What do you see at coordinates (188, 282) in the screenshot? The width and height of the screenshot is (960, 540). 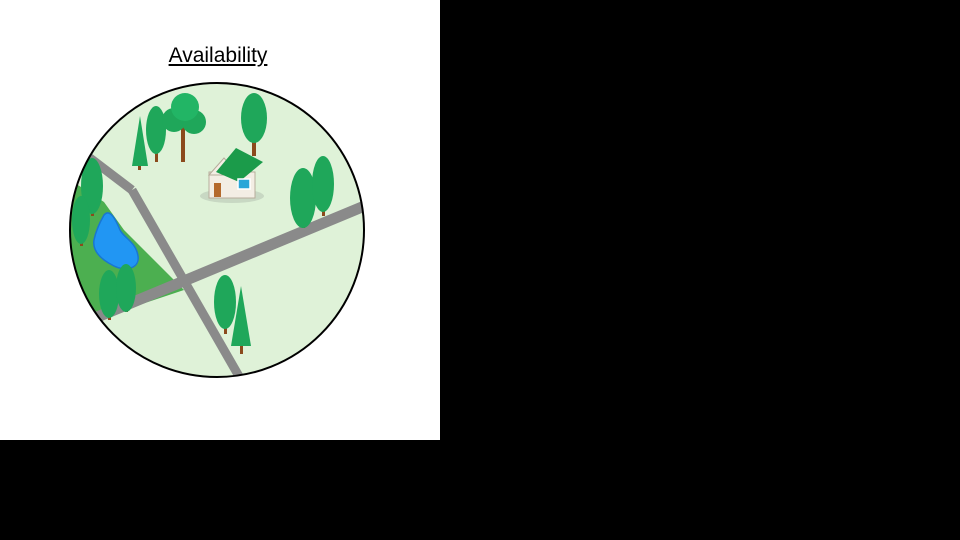 I see `road` at bounding box center [188, 282].